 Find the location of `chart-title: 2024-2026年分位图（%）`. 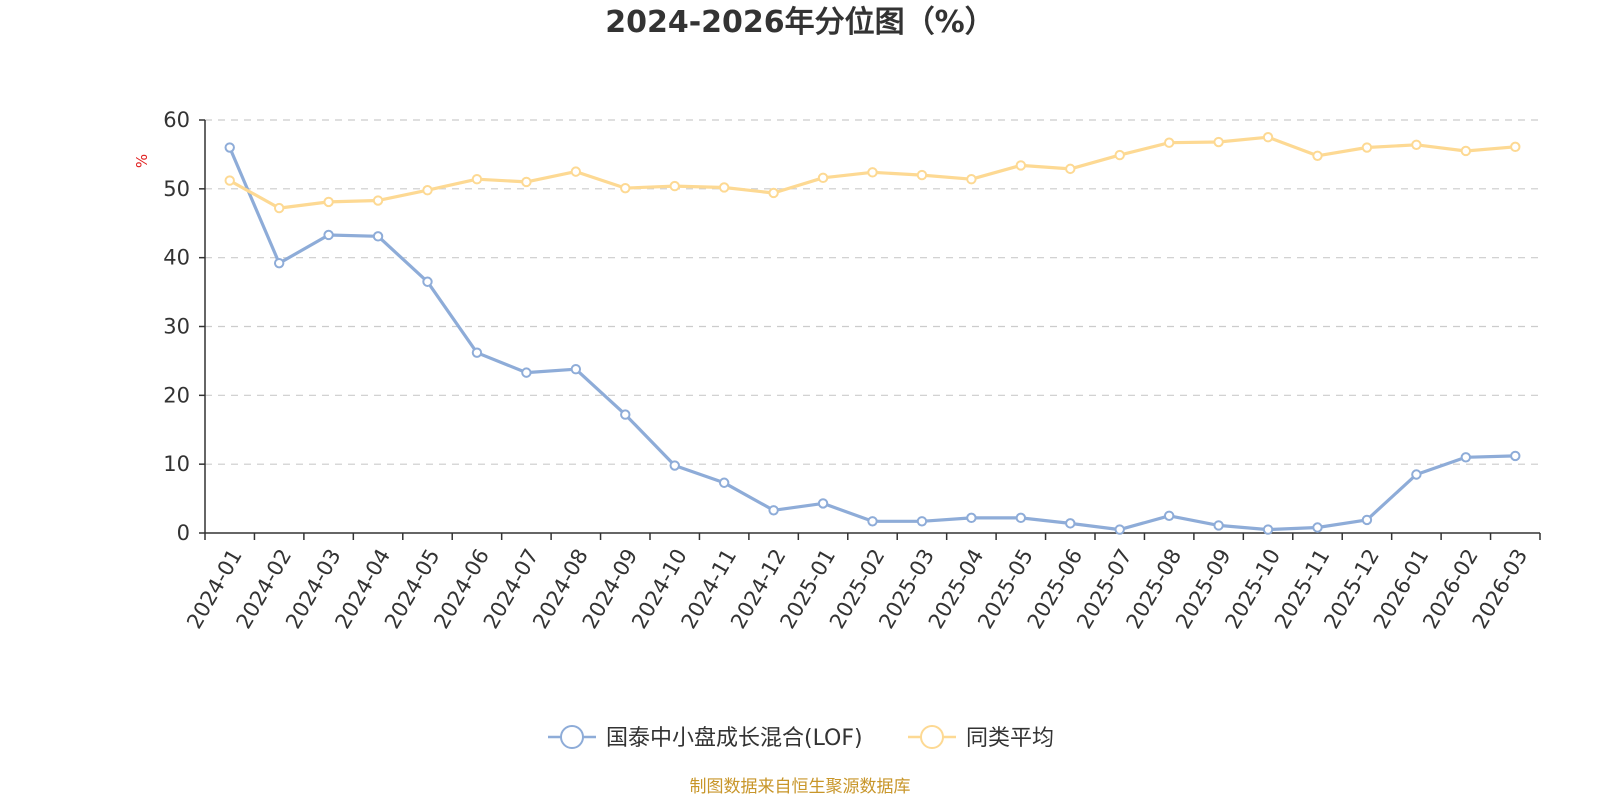

chart-title: 2024-2026年分位图（%） is located at coordinates (800, 22).